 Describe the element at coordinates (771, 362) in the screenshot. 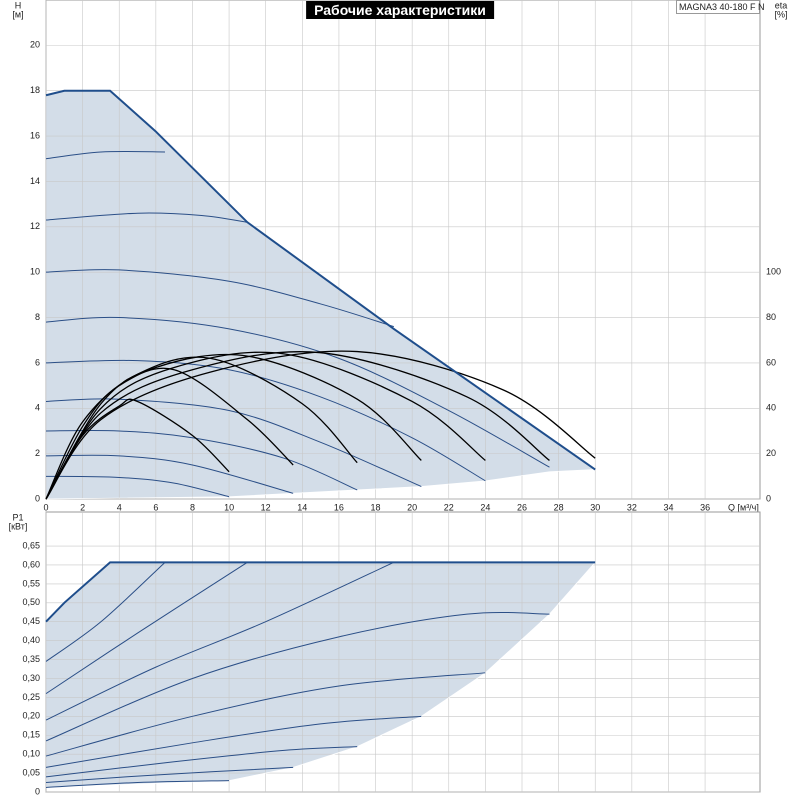

I see `y2-tick-label: 60` at that location.